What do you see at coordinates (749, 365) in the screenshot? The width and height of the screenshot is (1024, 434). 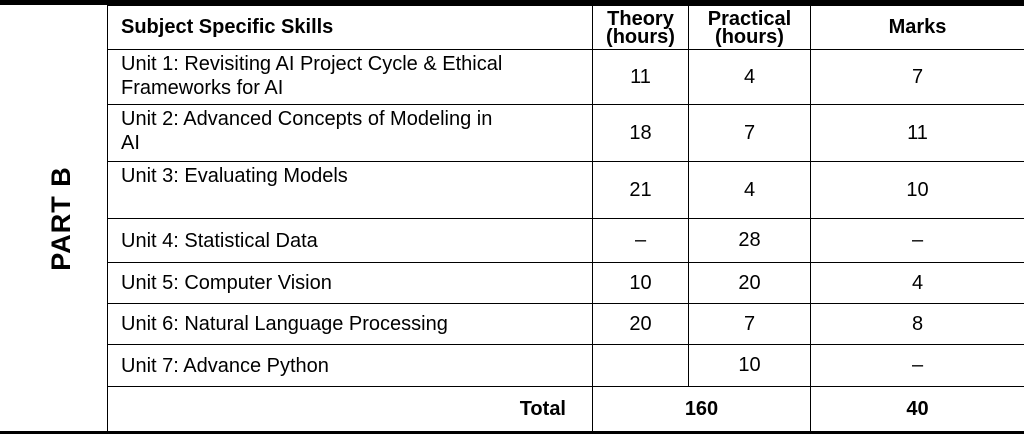 I see `practical-cell: 10` at bounding box center [749, 365].